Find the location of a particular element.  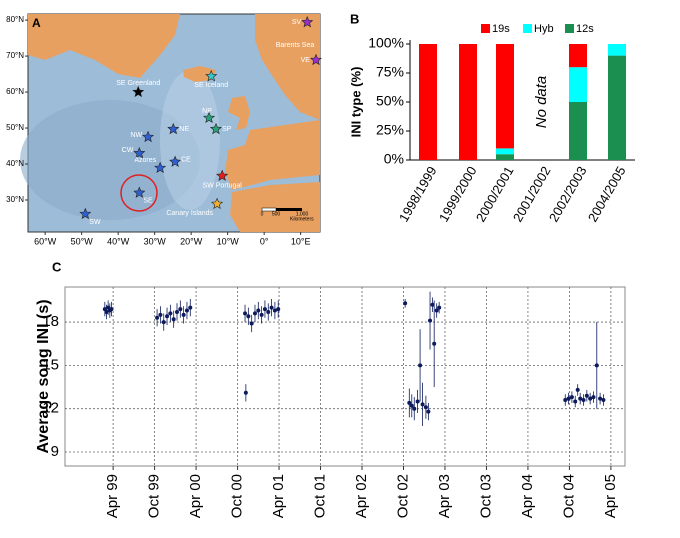

x-tick-label: Oct 04 is located at coordinates (568, 496).